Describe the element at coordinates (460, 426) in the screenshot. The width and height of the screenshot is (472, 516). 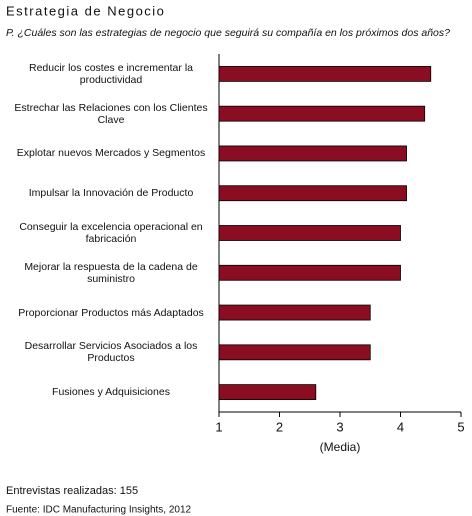
I see `x-tick-label: 5` at that location.